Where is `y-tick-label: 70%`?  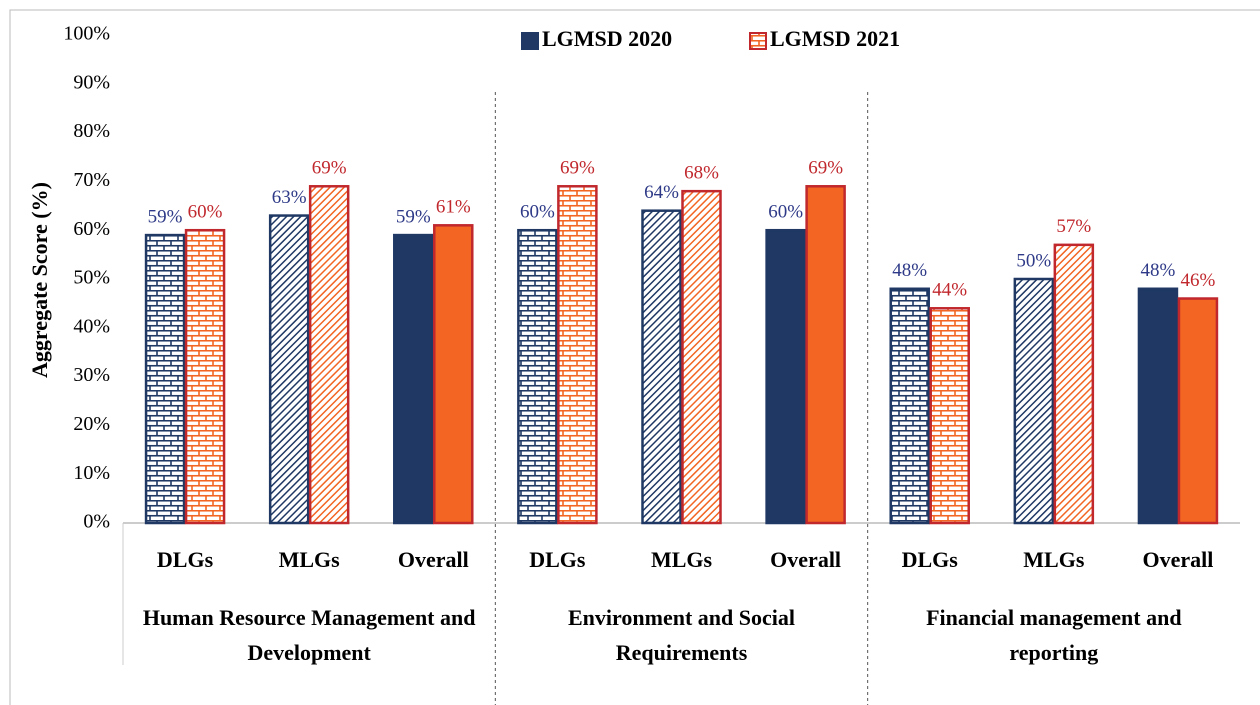 y-tick-label: 70% is located at coordinates (91, 180).